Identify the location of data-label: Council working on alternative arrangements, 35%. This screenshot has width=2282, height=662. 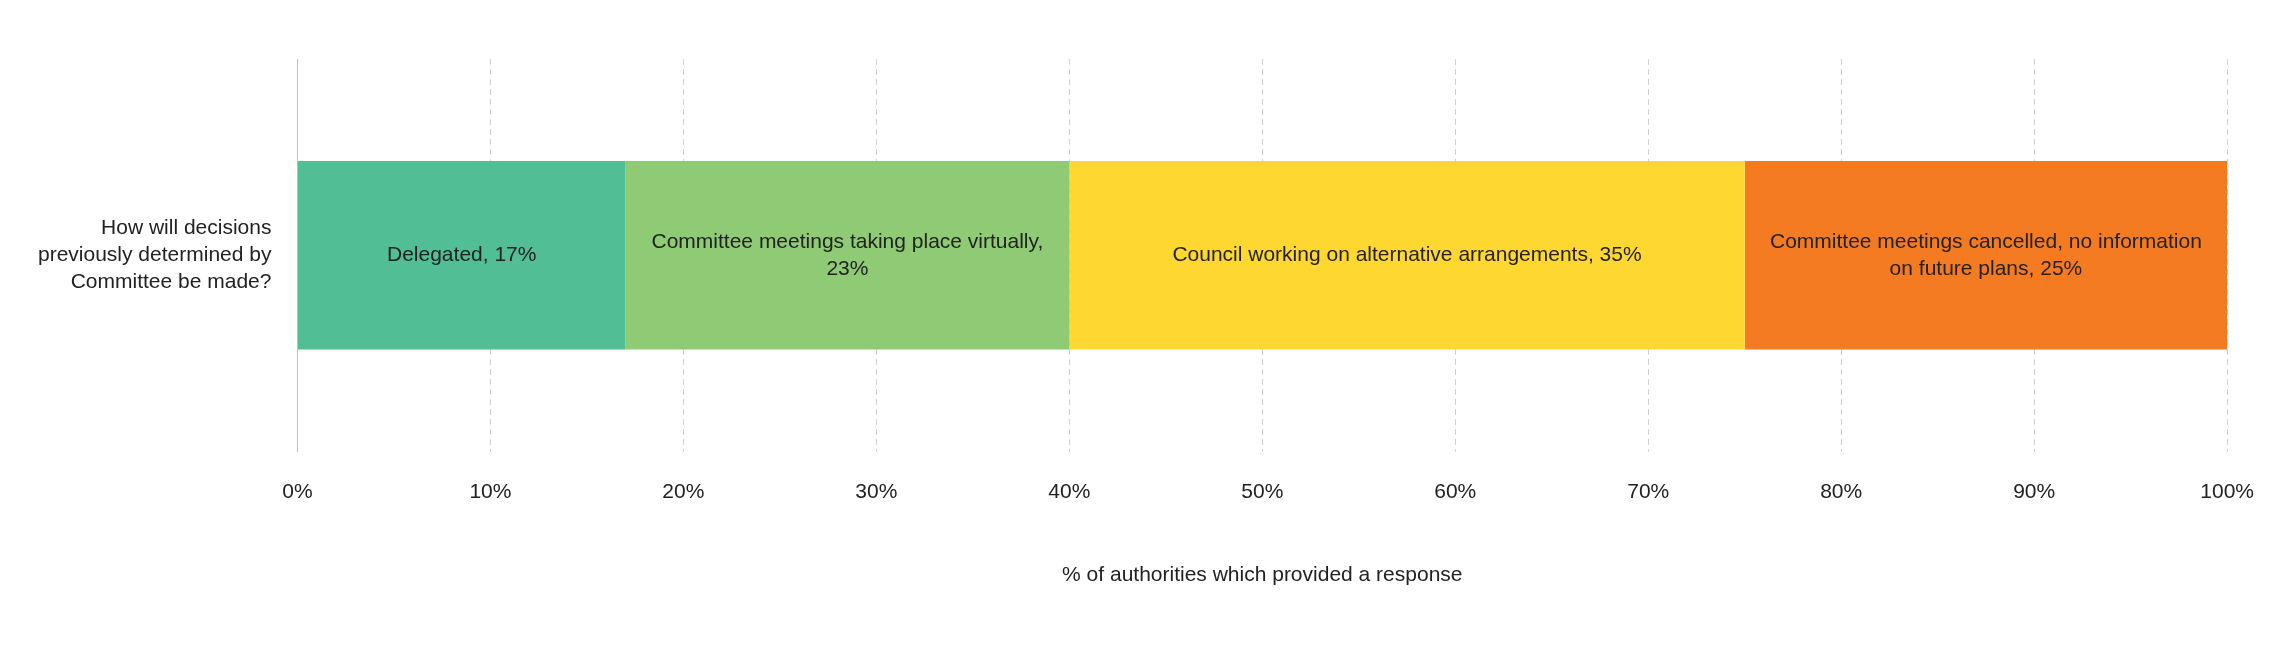
(1407, 254).